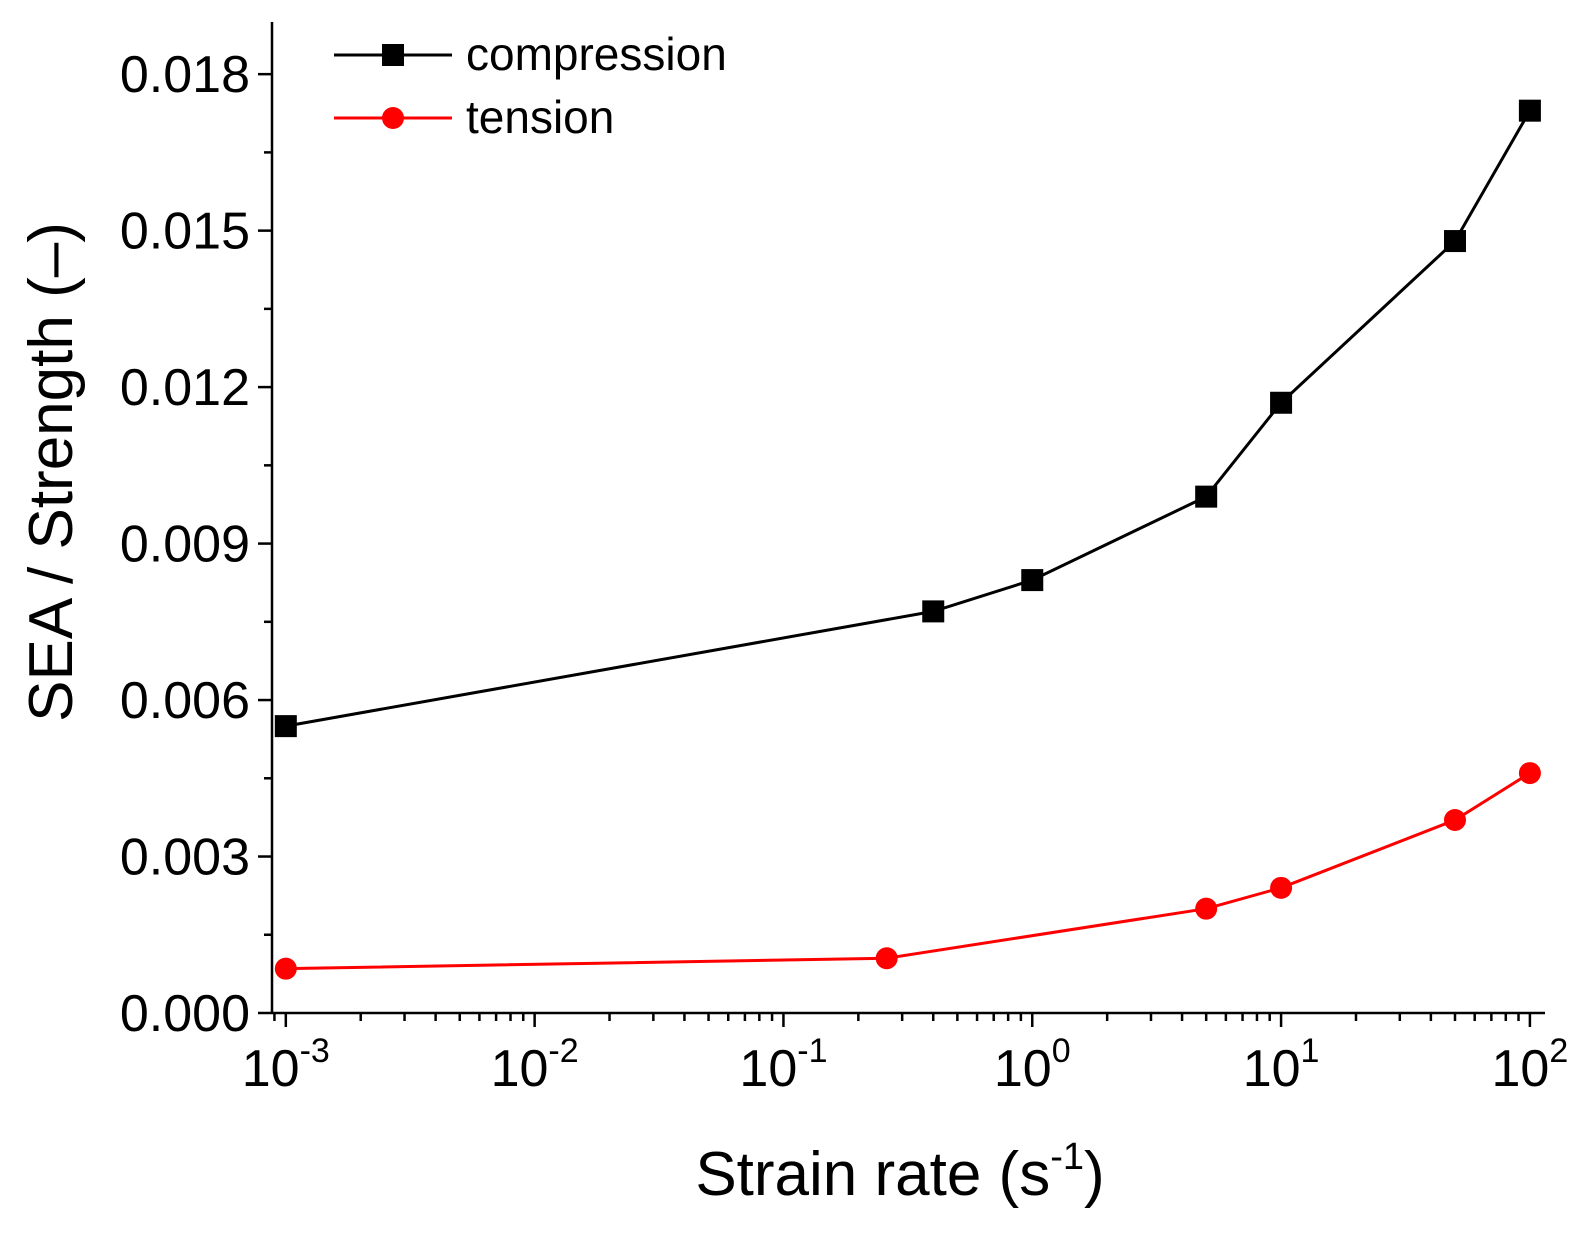 The image size is (1593, 1251). I want to click on x-tick-label-exp: 1, so click(1310, 1051).